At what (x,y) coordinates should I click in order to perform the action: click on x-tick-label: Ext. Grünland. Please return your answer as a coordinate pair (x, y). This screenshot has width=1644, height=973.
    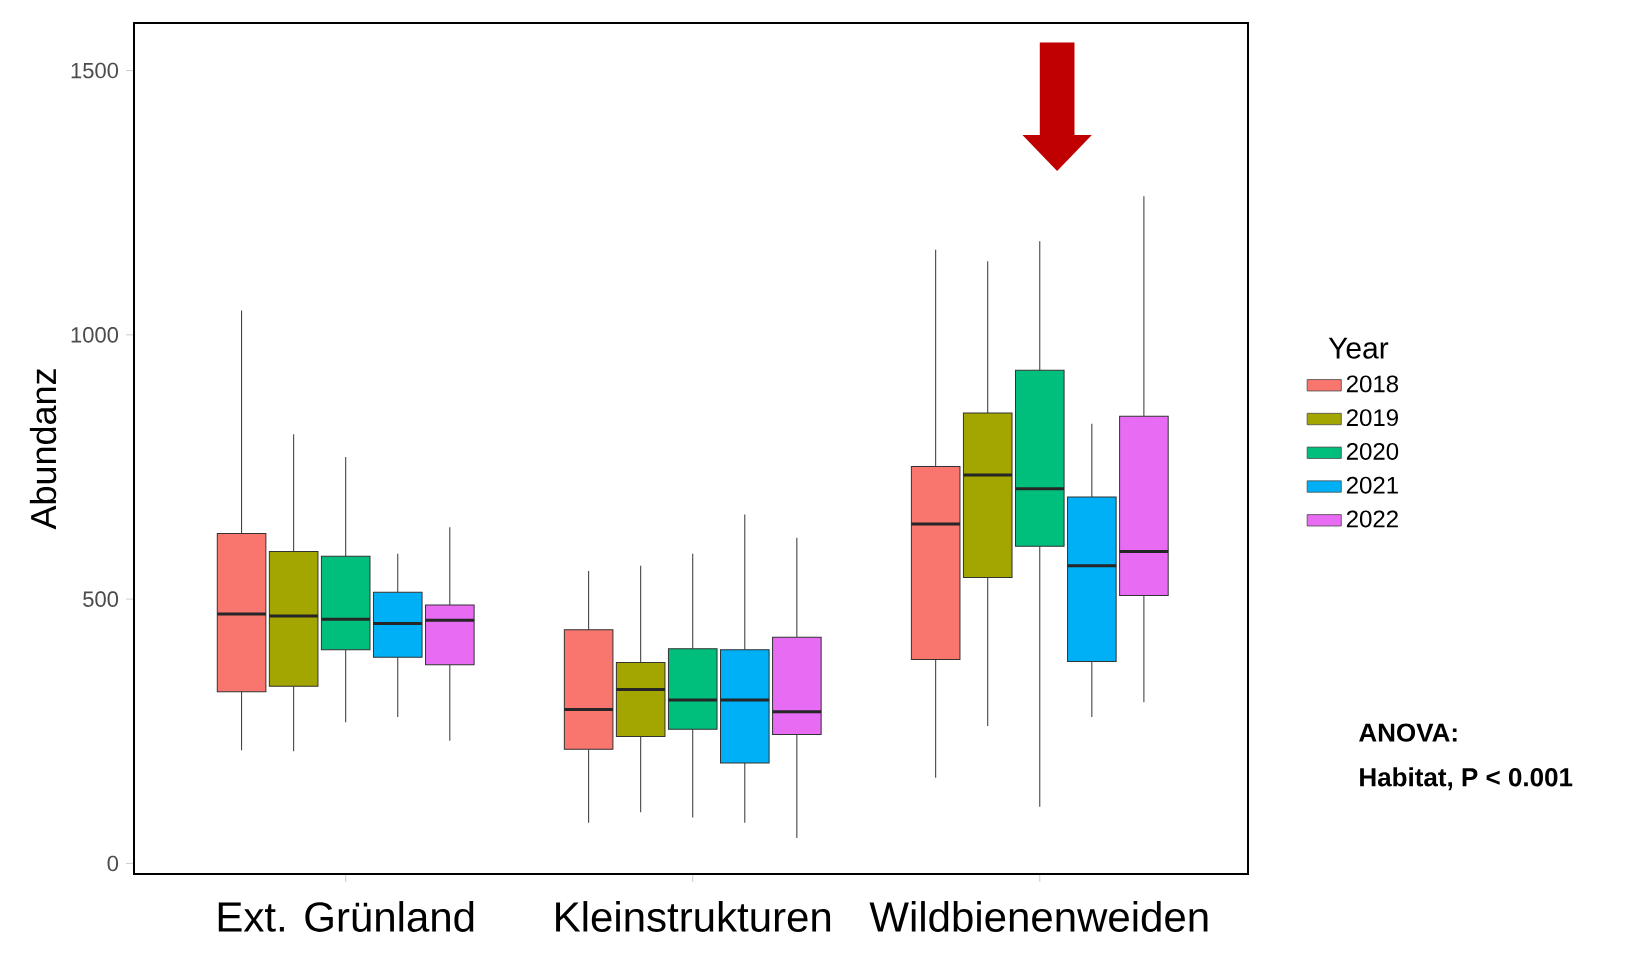
    Looking at the image, I should click on (346, 916).